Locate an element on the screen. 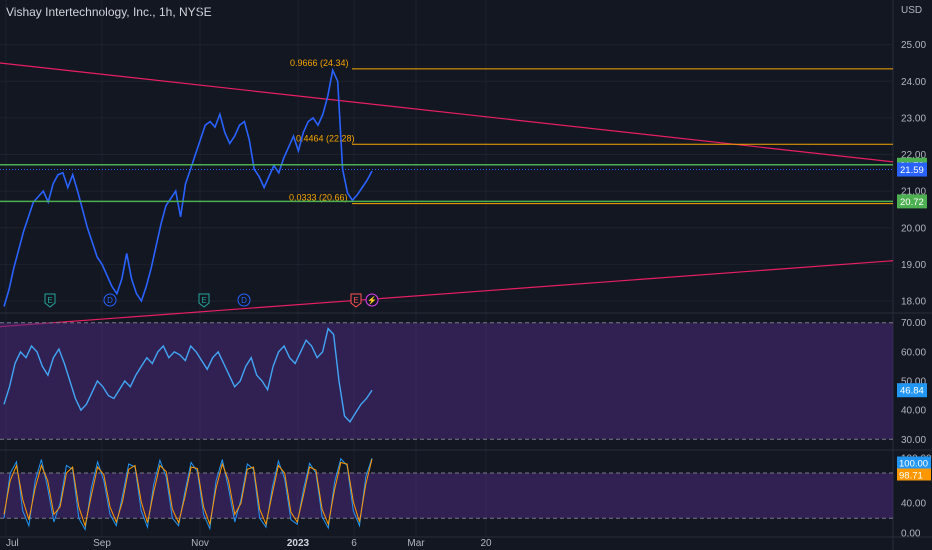  last-price-badge-text: 21.59 is located at coordinates (912, 170).